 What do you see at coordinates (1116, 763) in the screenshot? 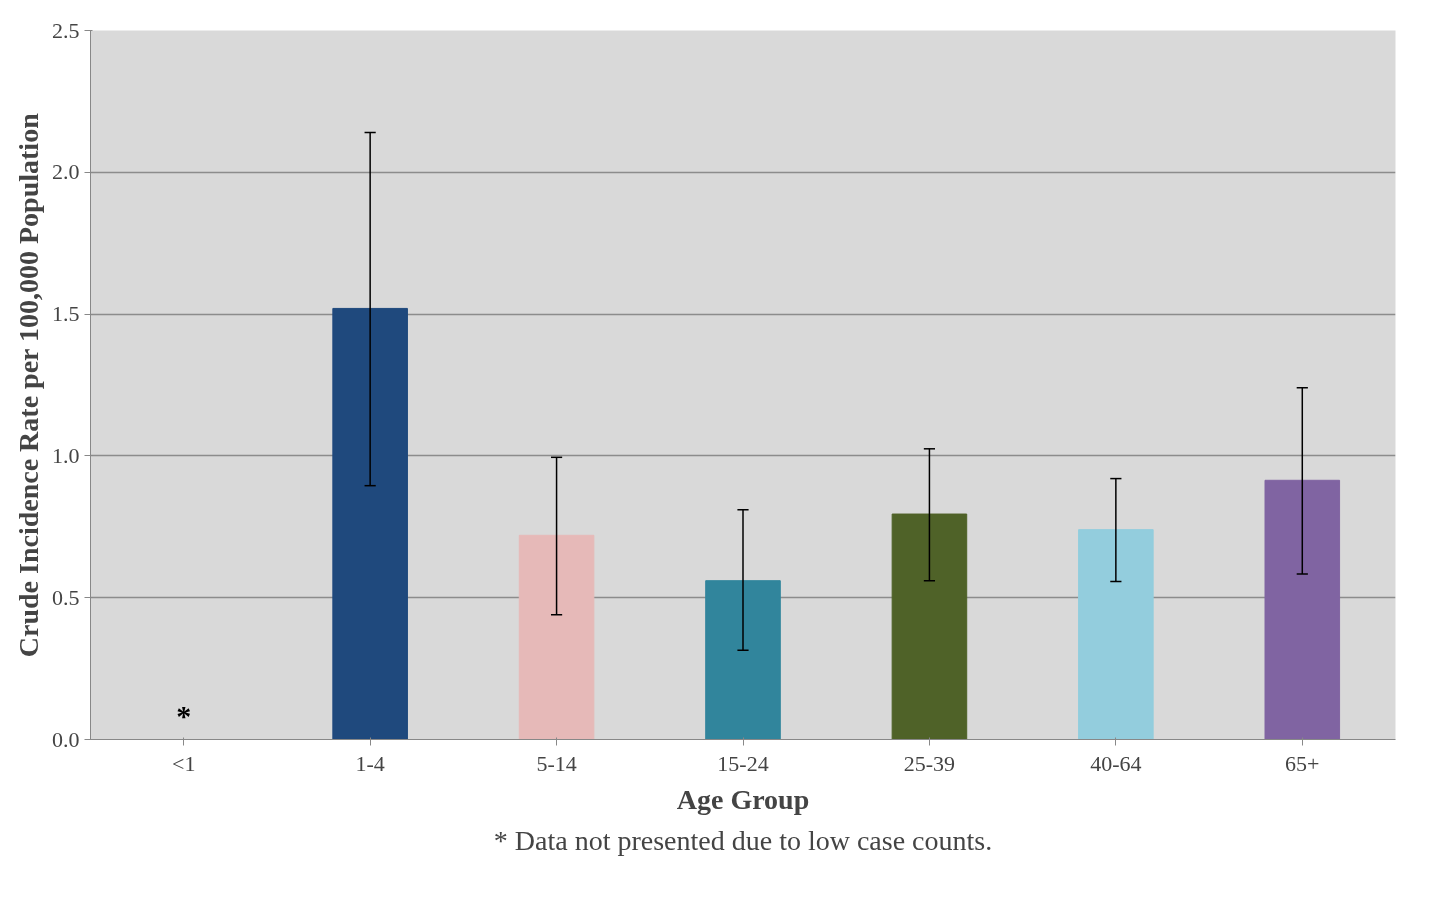
I see `x-tick-label: 40-64` at bounding box center [1116, 763].